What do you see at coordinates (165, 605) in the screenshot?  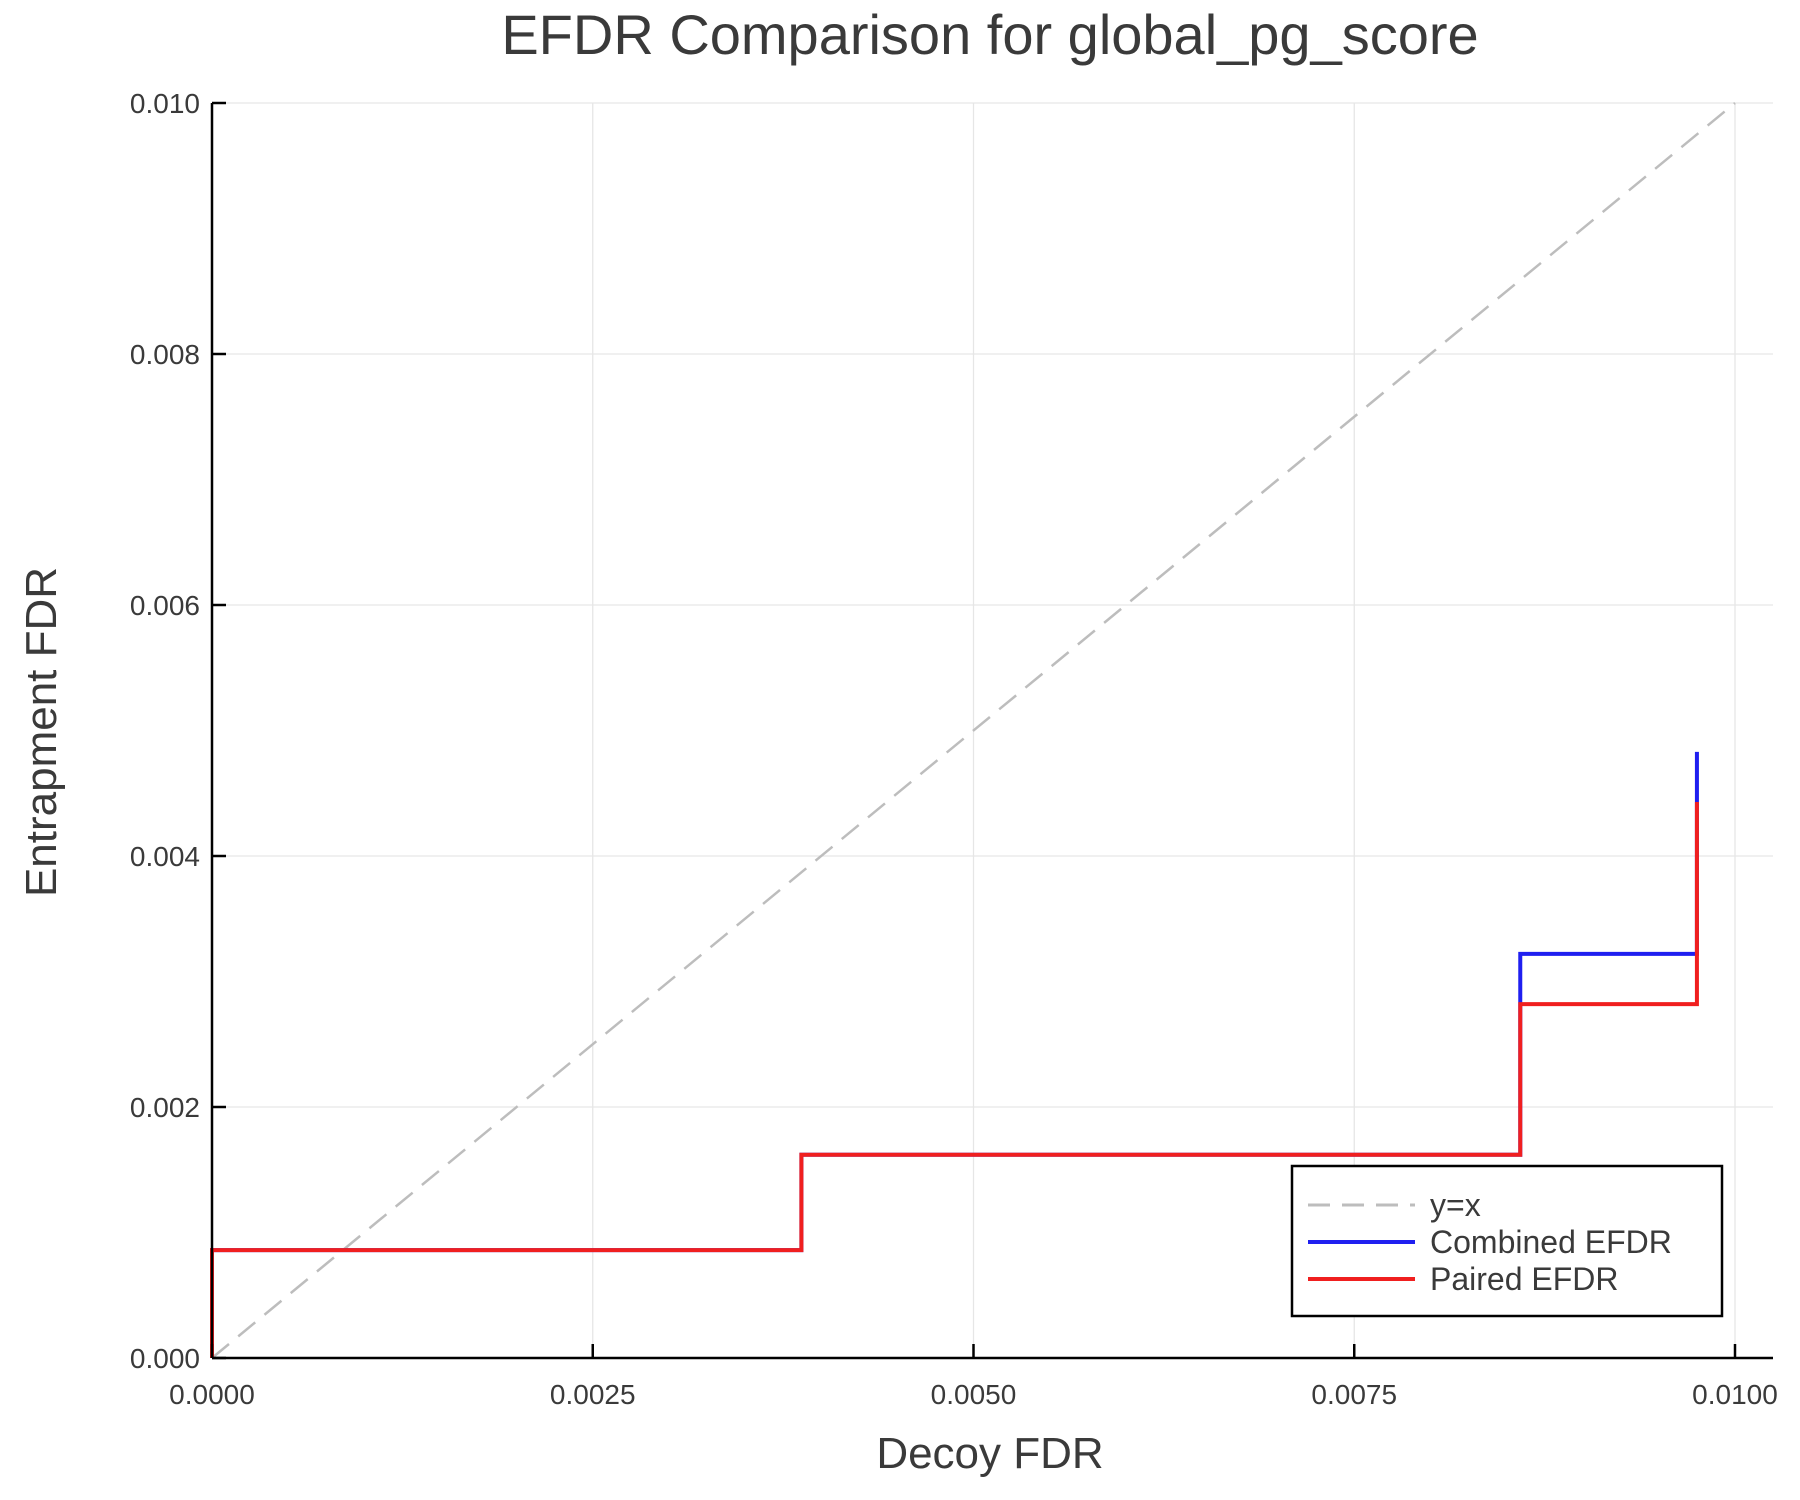 I see `y-tick-label: 0.006` at bounding box center [165, 605].